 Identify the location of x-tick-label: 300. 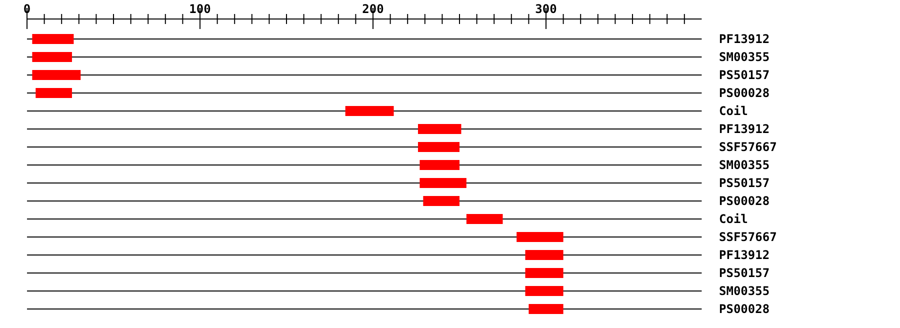
(546, 9).